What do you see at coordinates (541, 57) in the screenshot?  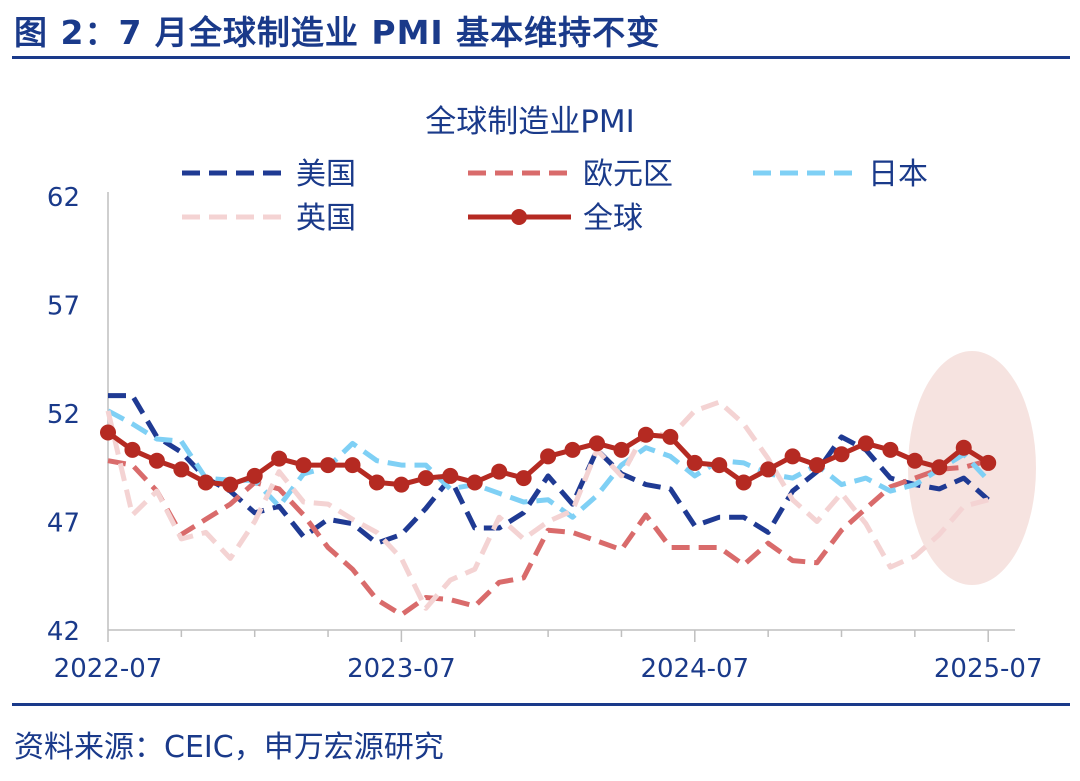 I see `title-rule` at bounding box center [541, 57].